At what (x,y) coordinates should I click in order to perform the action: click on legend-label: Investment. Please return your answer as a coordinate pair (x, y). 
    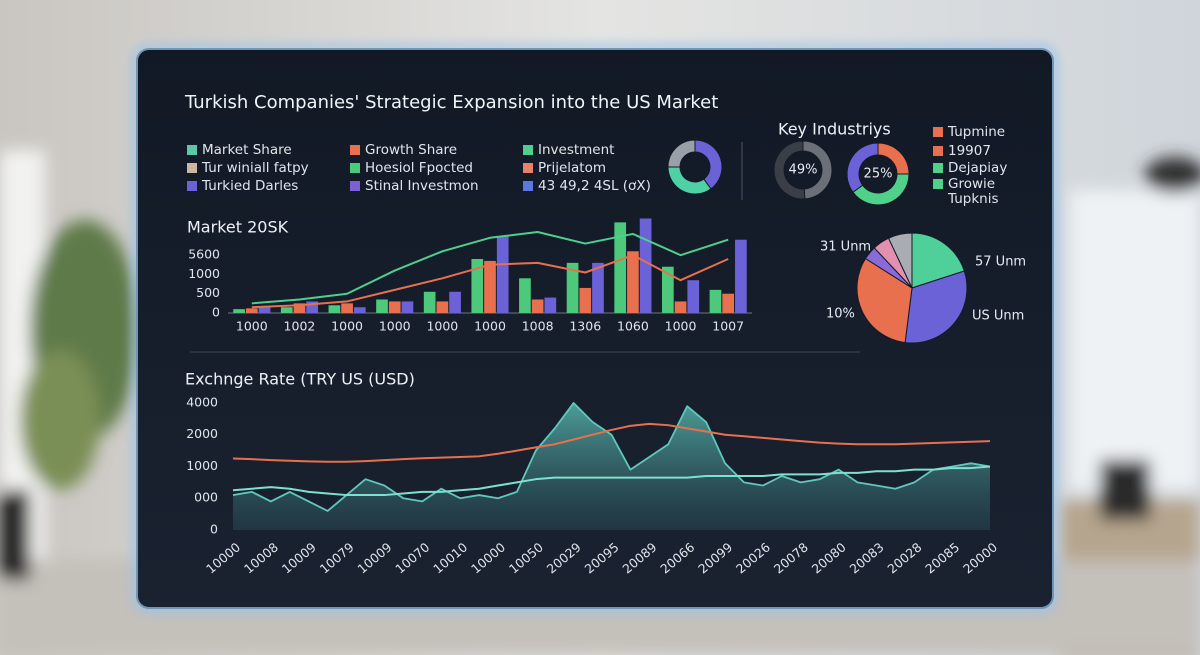
    Looking at the image, I should click on (576, 150).